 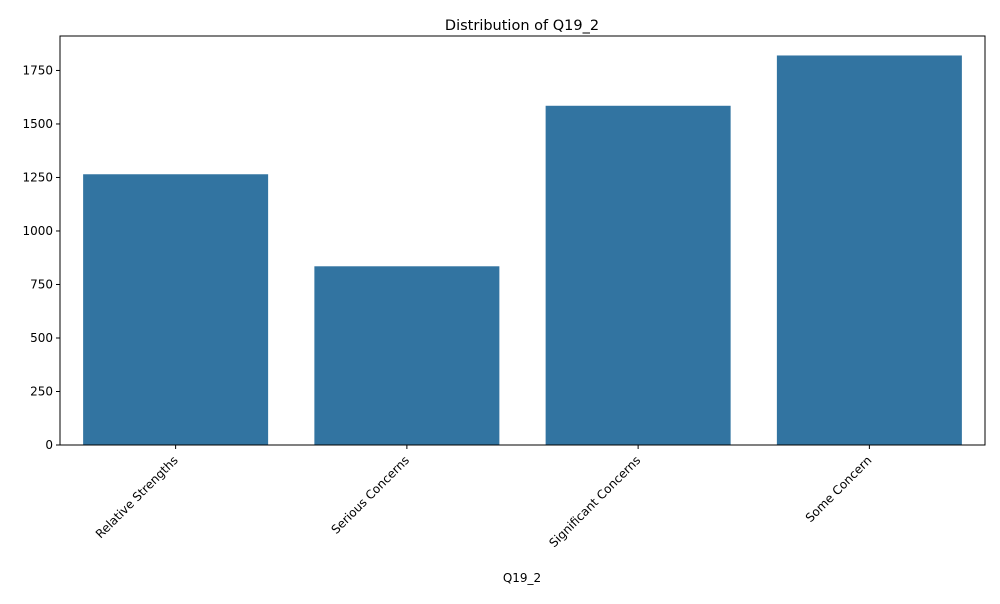 I want to click on y-tick-label: 1250, so click(x=37, y=177).